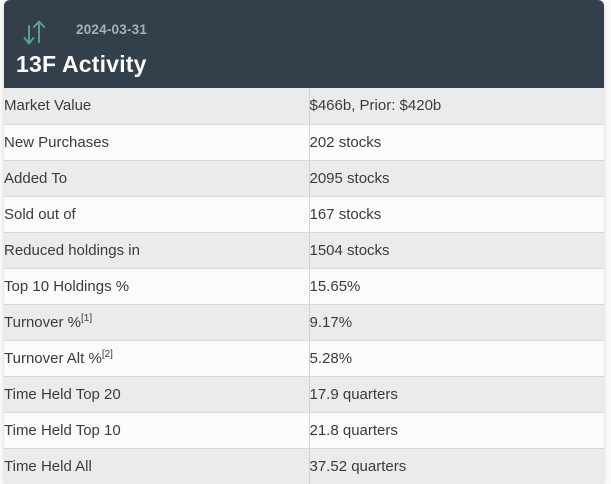 The height and width of the screenshot is (484, 611). Describe the element at coordinates (35, 34) in the screenshot. I see `up-down-arrows-icon` at that location.